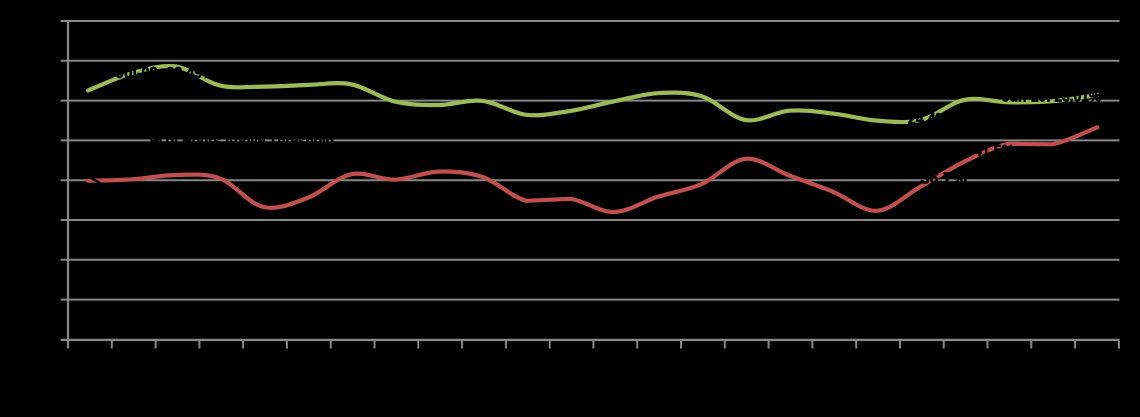 The height and width of the screenshot is (417, 1140). Describe the element at coordinates (165, 73) in the screenshot. I see `svg-text: Jul-08: 22.49%` at that location.